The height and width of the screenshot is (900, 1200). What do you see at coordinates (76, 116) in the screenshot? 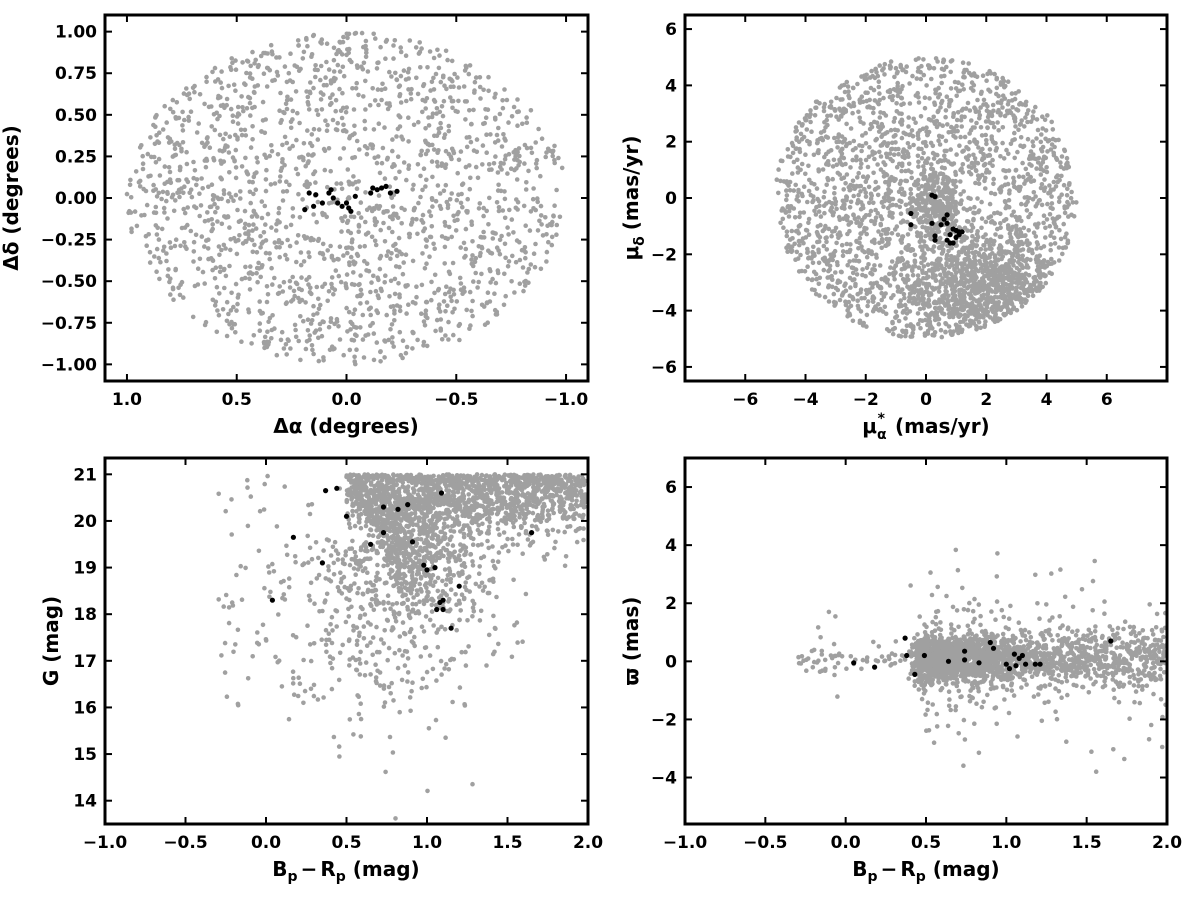
I see `y-tick-label: 0.50` at bounding box center [76, 116].